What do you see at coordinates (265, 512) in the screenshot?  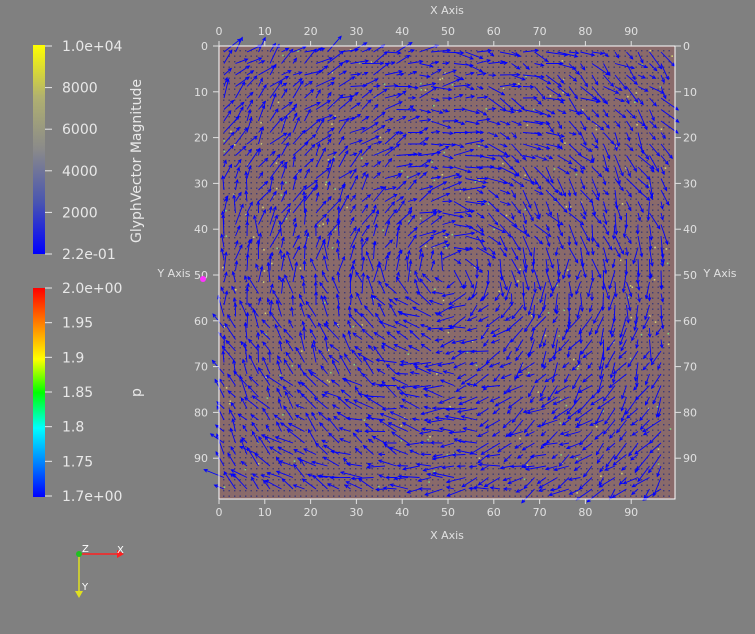 I see `x-tick-label-bottom: 10` at bounding box center [265, 512].